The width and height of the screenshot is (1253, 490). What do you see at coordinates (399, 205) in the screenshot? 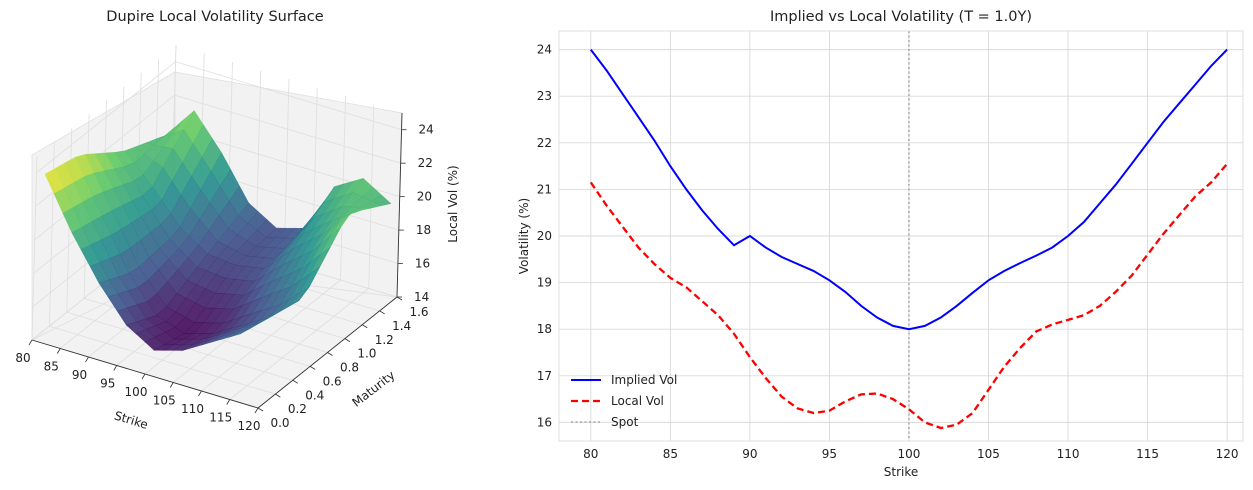
I see `localvol-axis-line` at bounding box center [399, 205].